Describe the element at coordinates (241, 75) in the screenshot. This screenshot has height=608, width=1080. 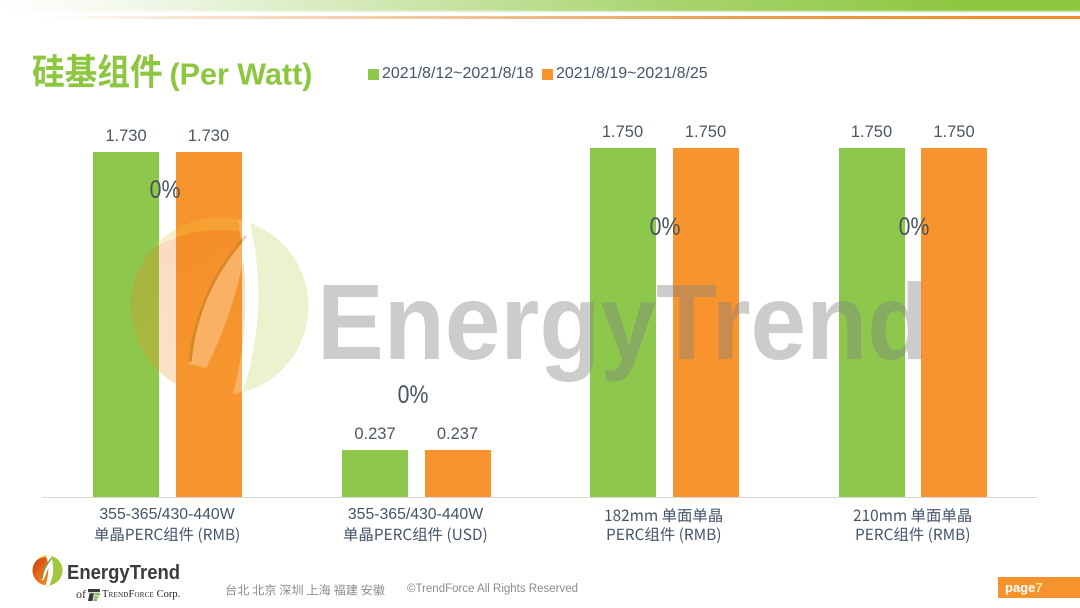
I see `svg-text: (Per Watt)` at that location.